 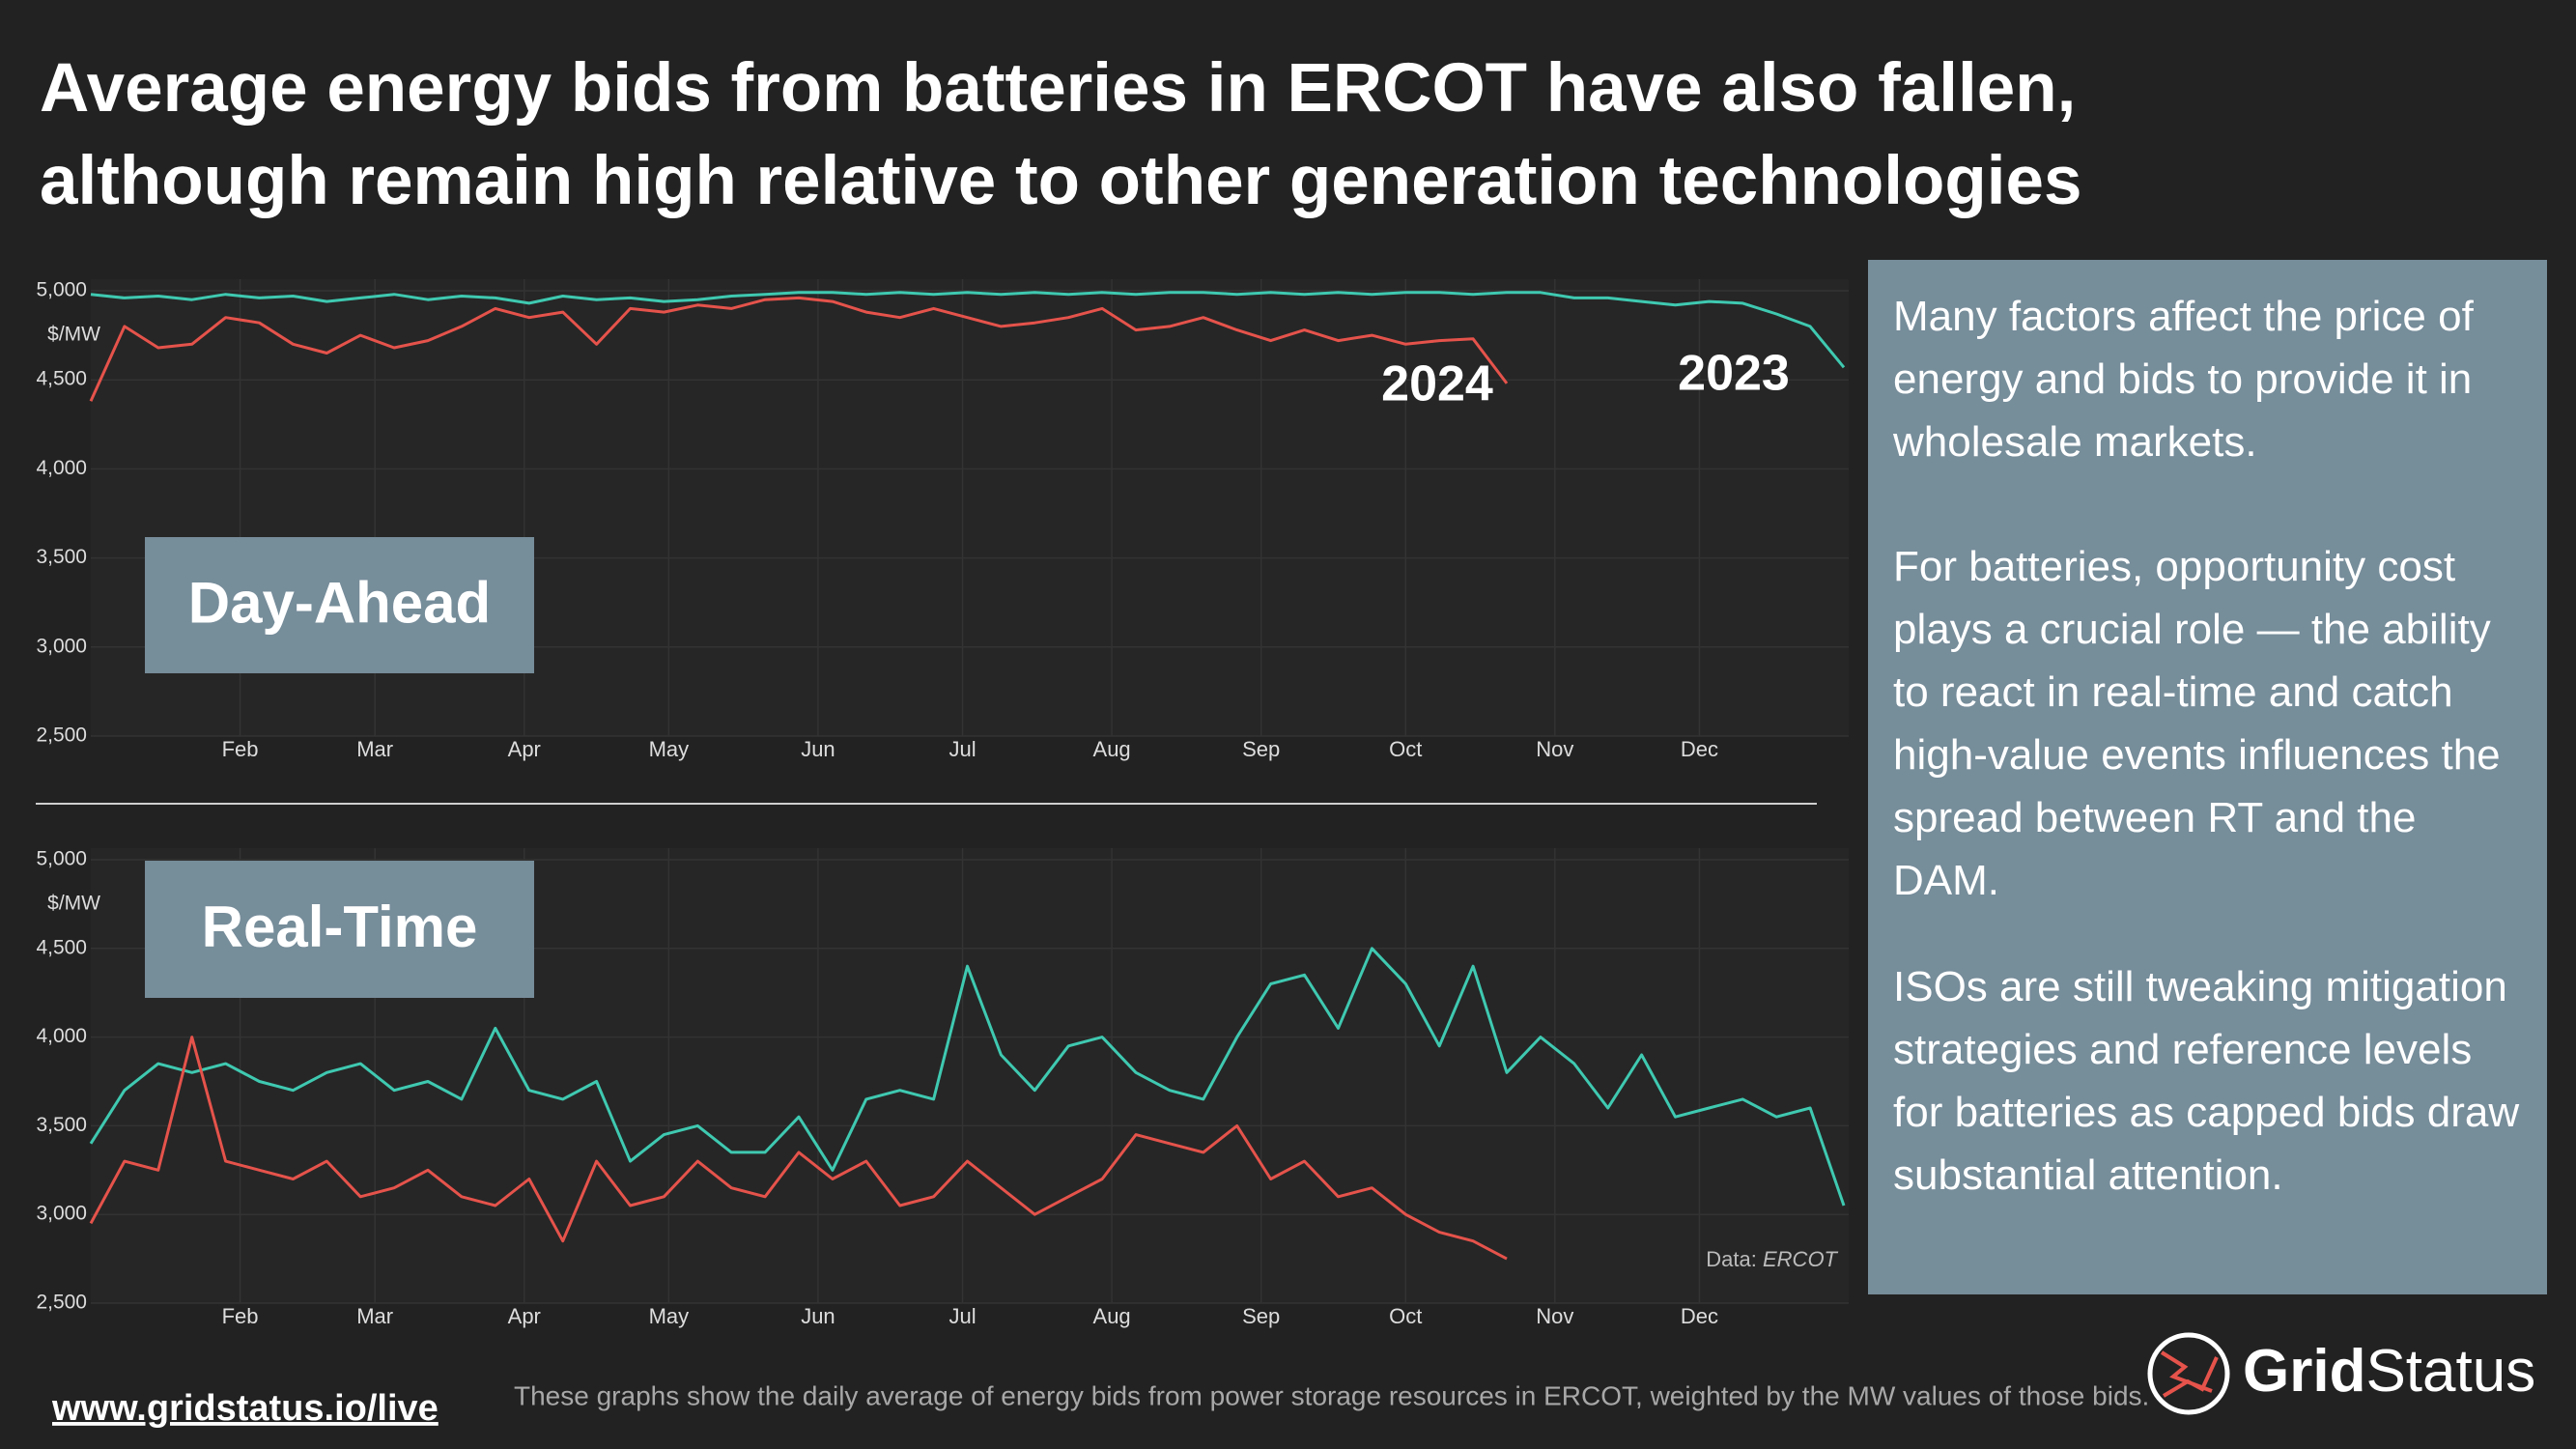 What do you see at coordinates (340, 927) in the screenshot?
I see `chart-label: Real-Time` at bounding box center [340, 927].